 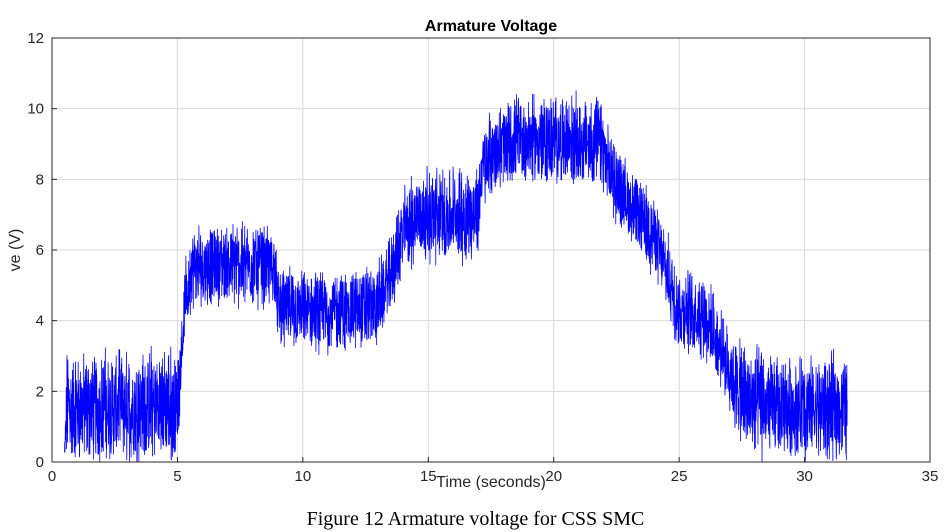 What do you see at coordinates (303, 476) in the screenshot?
I see `x-tick-label: 10` at bounding box center [303, 476].